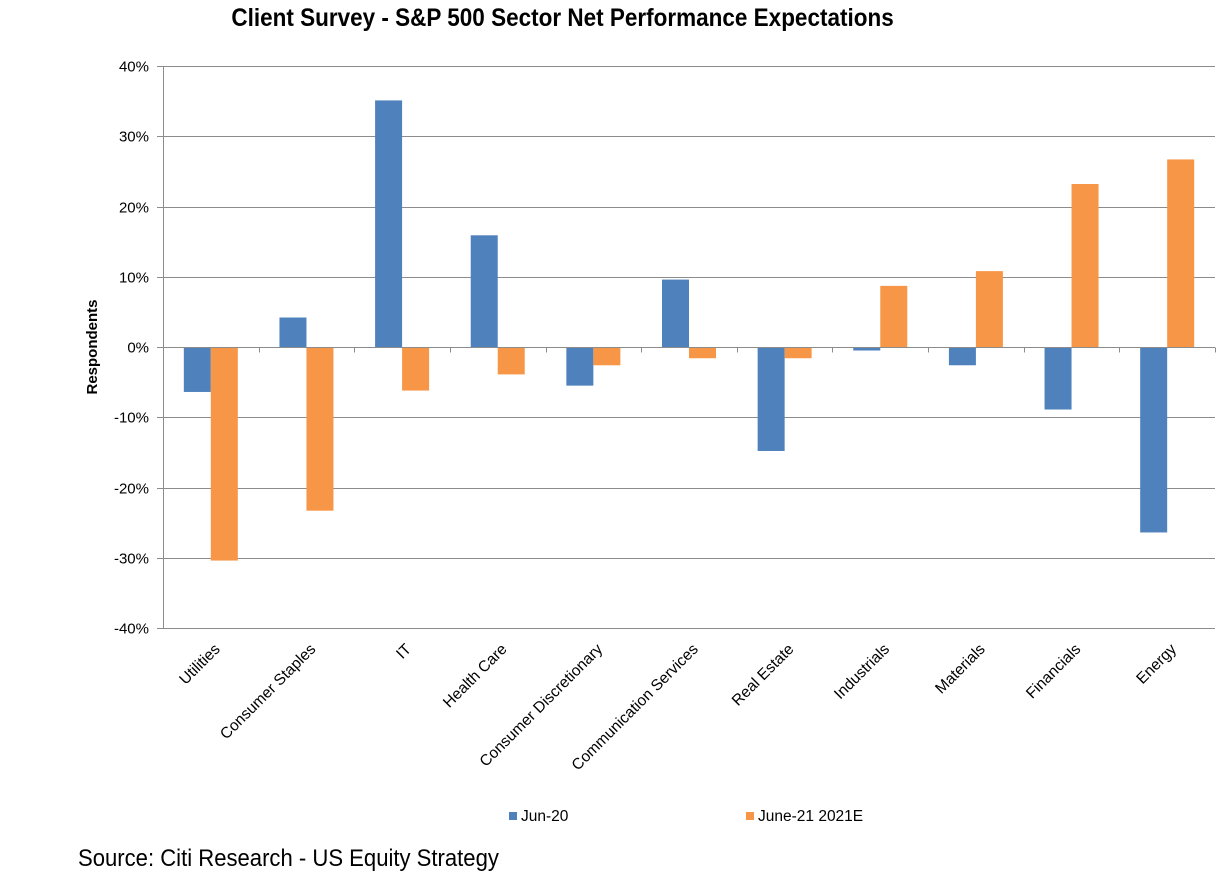 This screenshot has height=878, width=1217. I want to click on category-label: Energy, so click(1156, 664).